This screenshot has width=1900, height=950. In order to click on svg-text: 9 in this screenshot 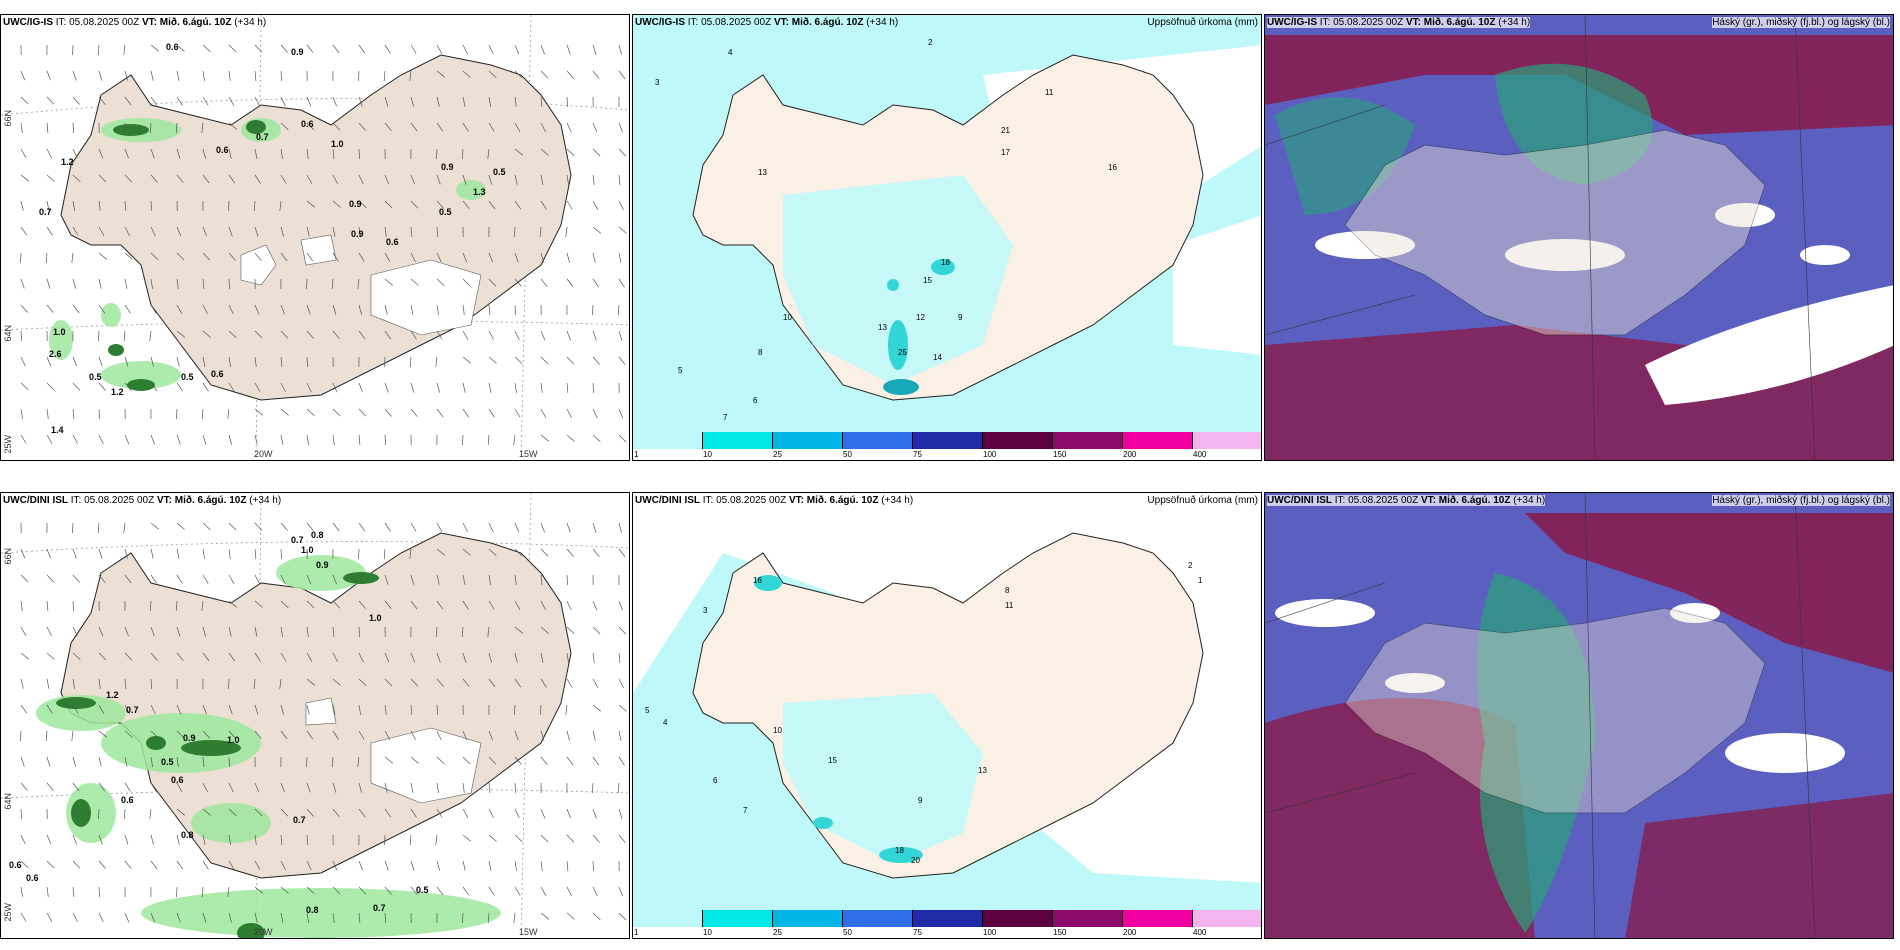, I will do `click(920, 800)`.